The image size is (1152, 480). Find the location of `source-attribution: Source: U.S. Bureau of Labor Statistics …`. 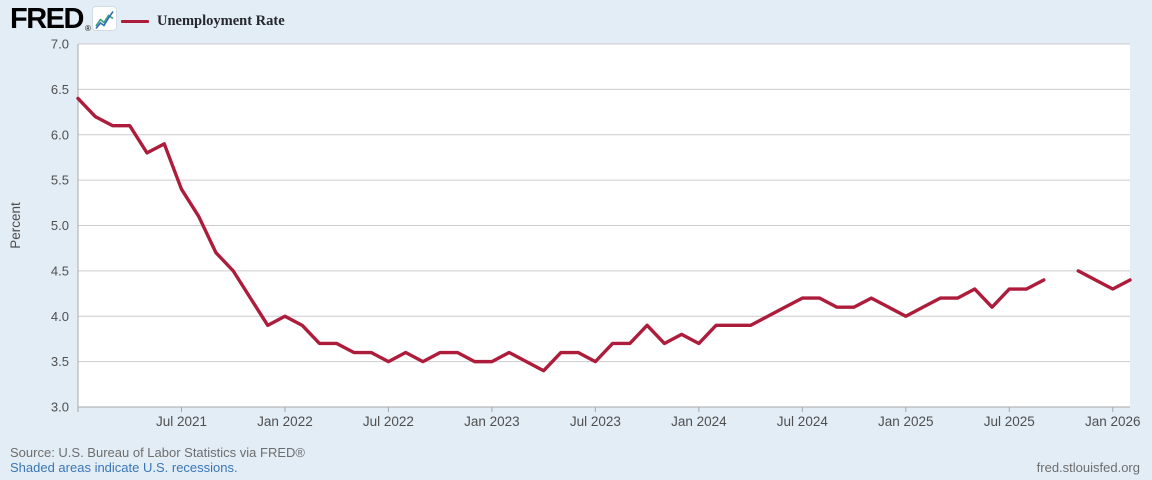

source-attribution: Source: U.S. Bureau of Labor Statistics … is located at coordinates (157, 452).